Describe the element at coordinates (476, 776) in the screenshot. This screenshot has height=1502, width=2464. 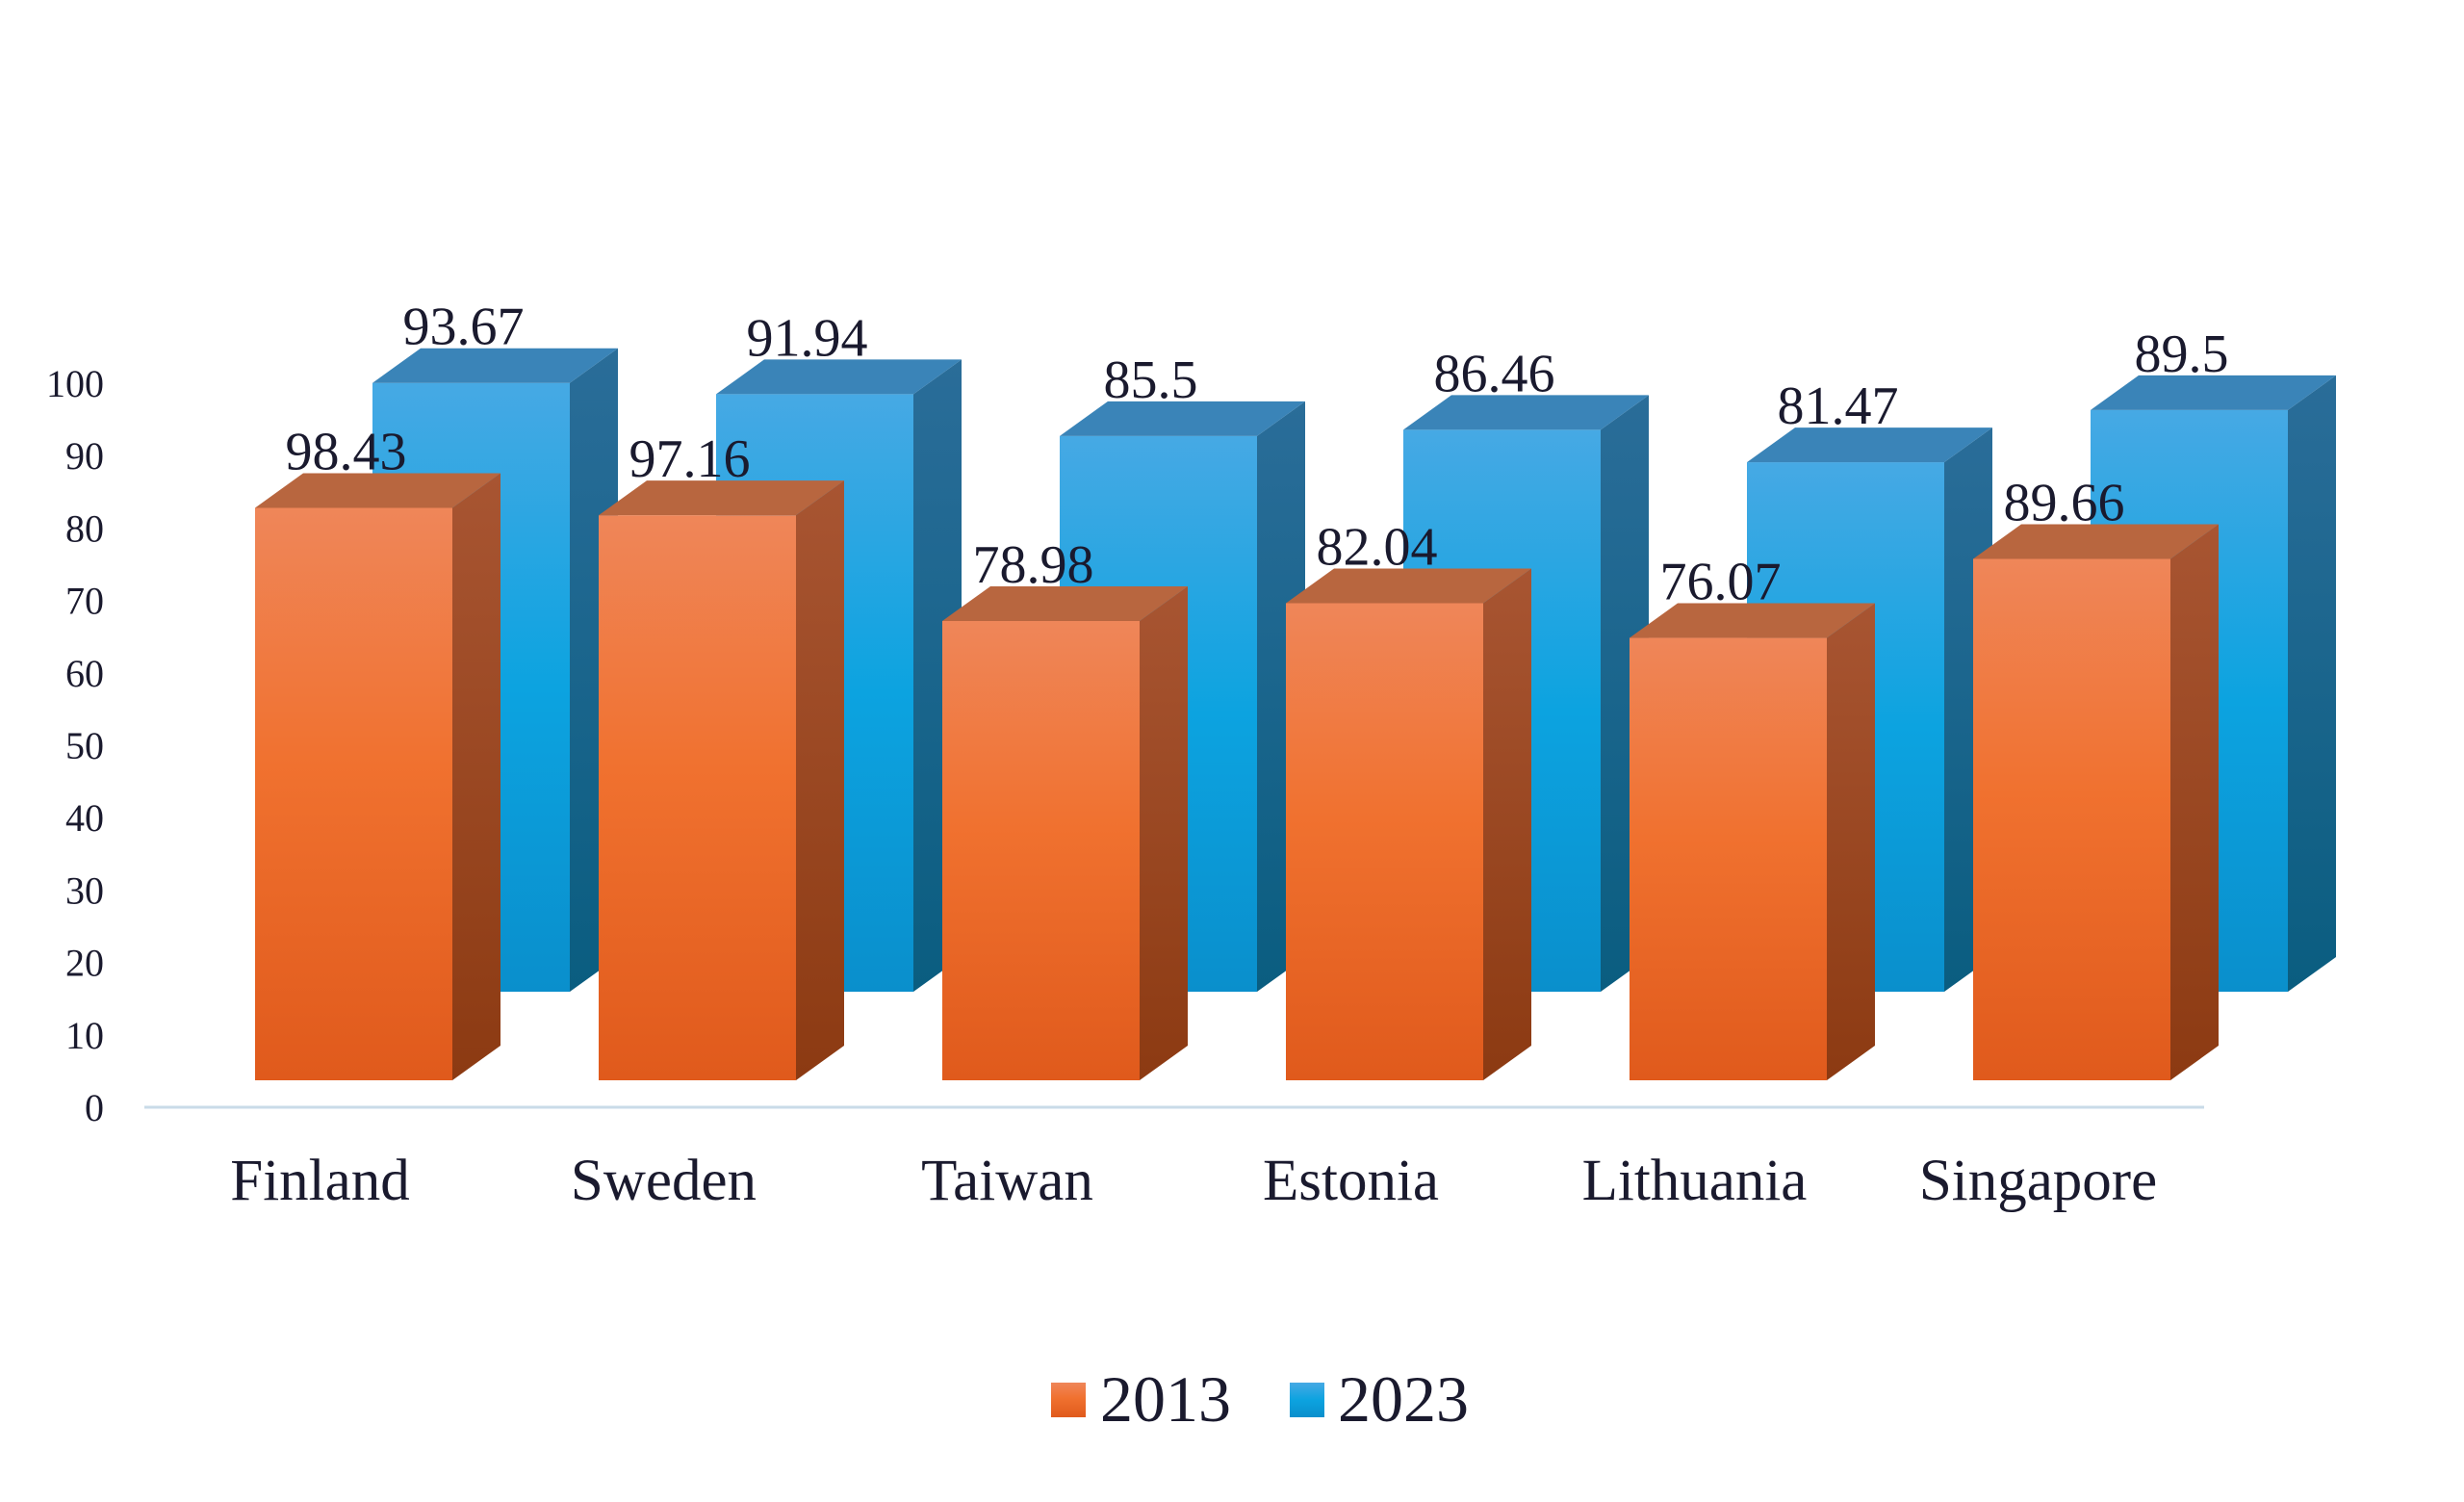
I see `bar-2013-finland-side` at that location.